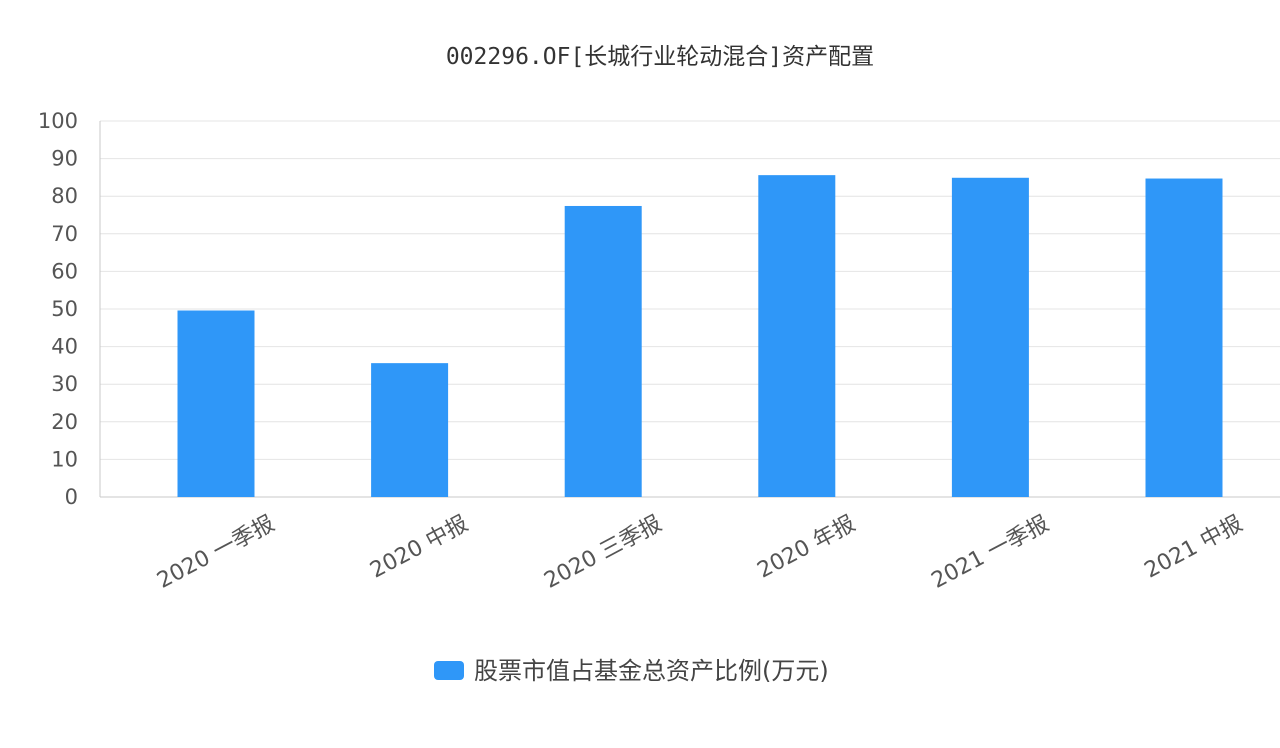 The height and width of the screenshot is (748, 1280). Describe the element at coordinates (806, 547) in the screenshot. I see `x-tick-label: 2020 年报` at that location.